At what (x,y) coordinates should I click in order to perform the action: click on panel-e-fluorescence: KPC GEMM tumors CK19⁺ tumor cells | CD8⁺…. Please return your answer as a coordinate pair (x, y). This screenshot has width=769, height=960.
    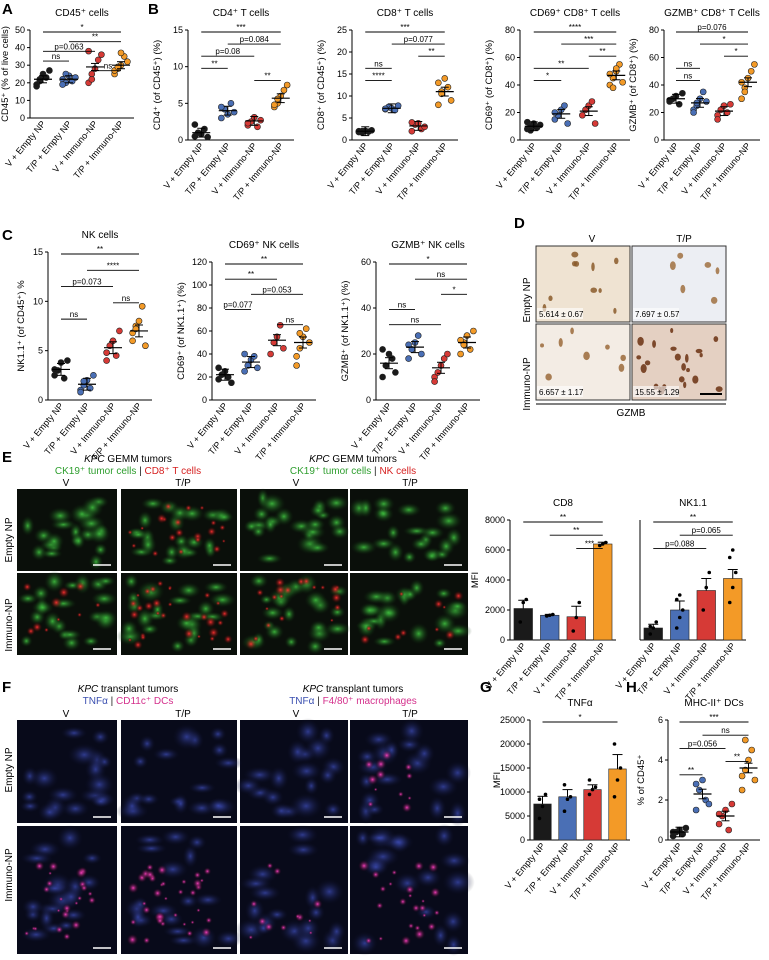
    Looking at the image, I should click on (238, 554).